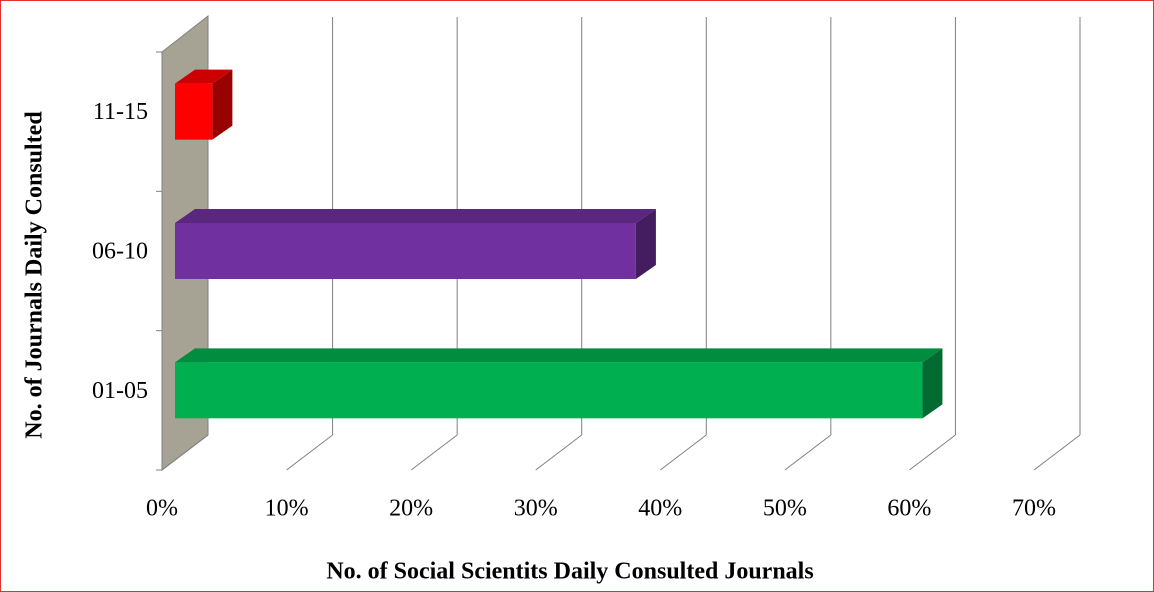 This screenshot has width=1154, height=592. I want to click on y-axis-title: No. of Journals Daily Consulted, so click(35, 275).